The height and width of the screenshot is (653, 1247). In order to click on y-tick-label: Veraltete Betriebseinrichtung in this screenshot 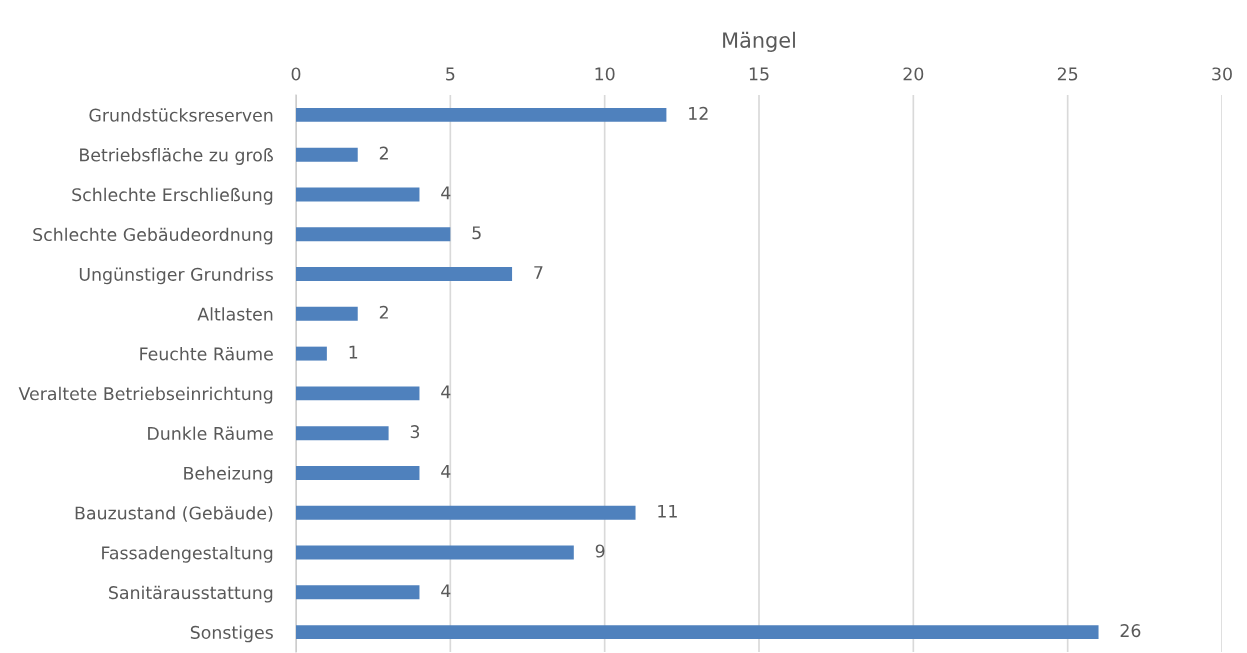, I will do `click(145, 395)`.